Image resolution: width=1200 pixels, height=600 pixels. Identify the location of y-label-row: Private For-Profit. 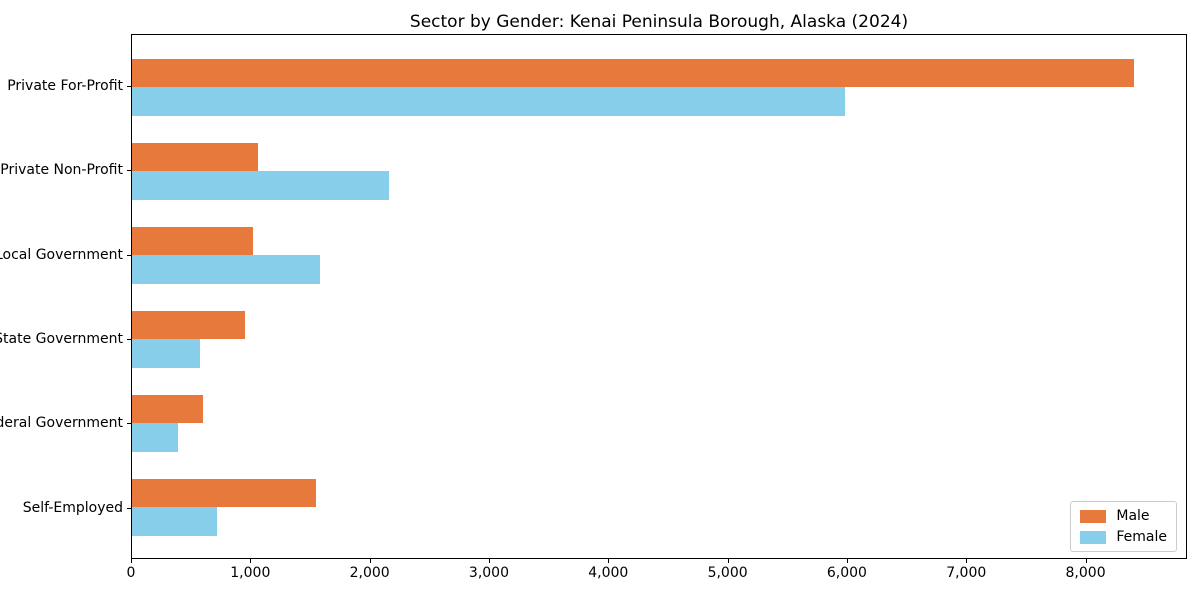
(65, 86).